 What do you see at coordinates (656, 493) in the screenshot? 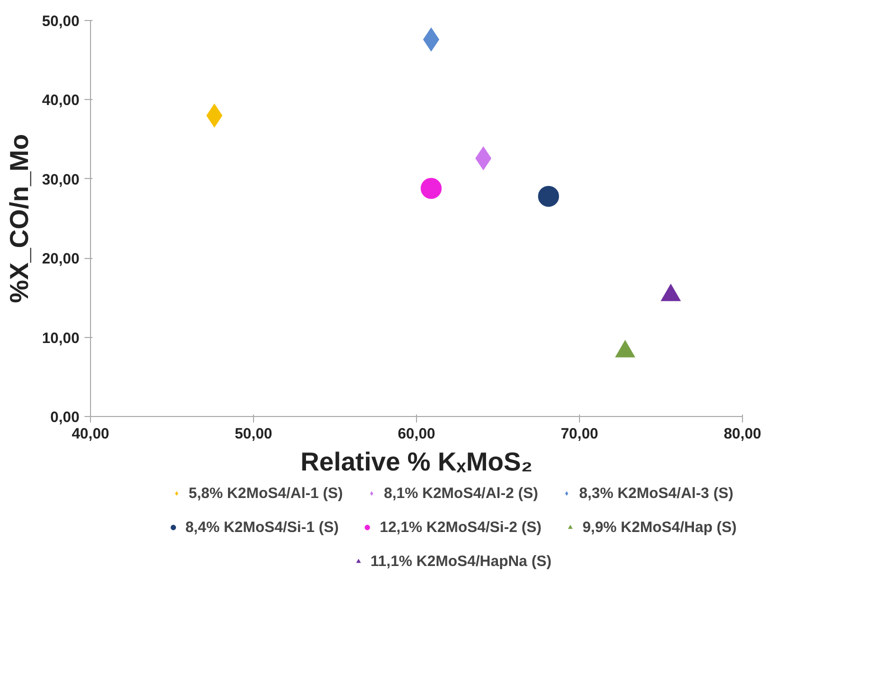
I see `legend-label: 8,3% K2MoS4/Al-3 (S)` at bounding box center [656, 493].